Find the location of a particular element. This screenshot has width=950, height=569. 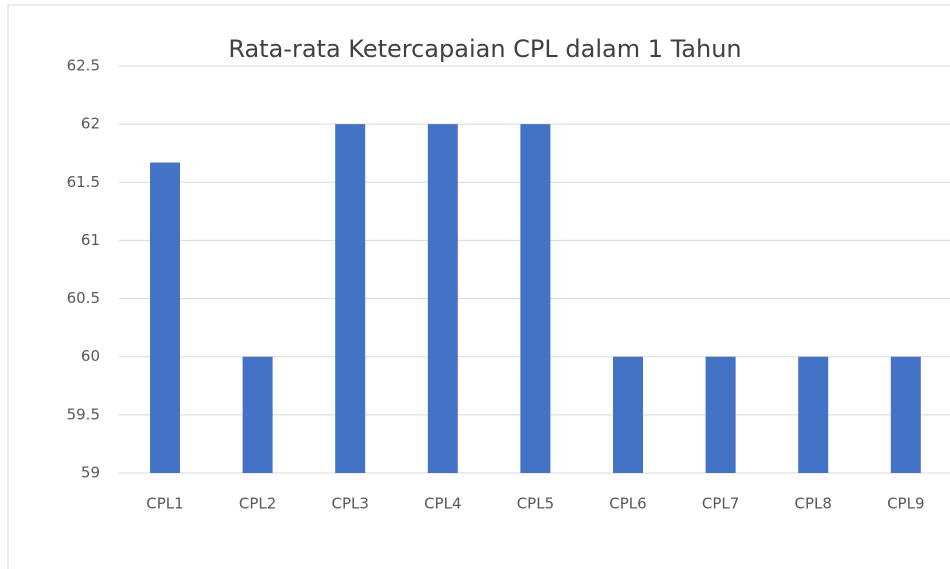

x-tick-label: CPL8 is located at coordinates (812, 504).